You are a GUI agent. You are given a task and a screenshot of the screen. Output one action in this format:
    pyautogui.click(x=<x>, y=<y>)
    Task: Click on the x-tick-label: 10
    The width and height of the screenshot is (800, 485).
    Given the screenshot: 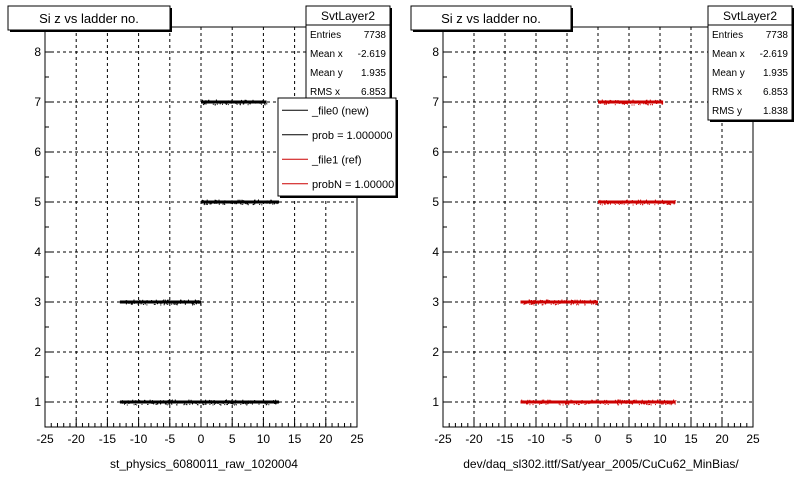 What is the action you would take?
    pyautogui.click(x=660, y=439)
    